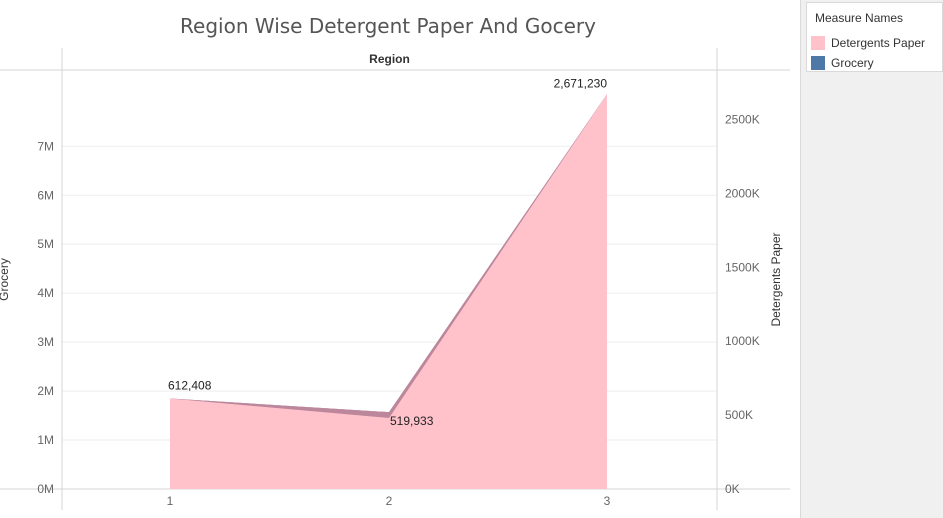 The image size is (943, 518). I want to click on y-right-tick-label: 500K, so click(739, 415).